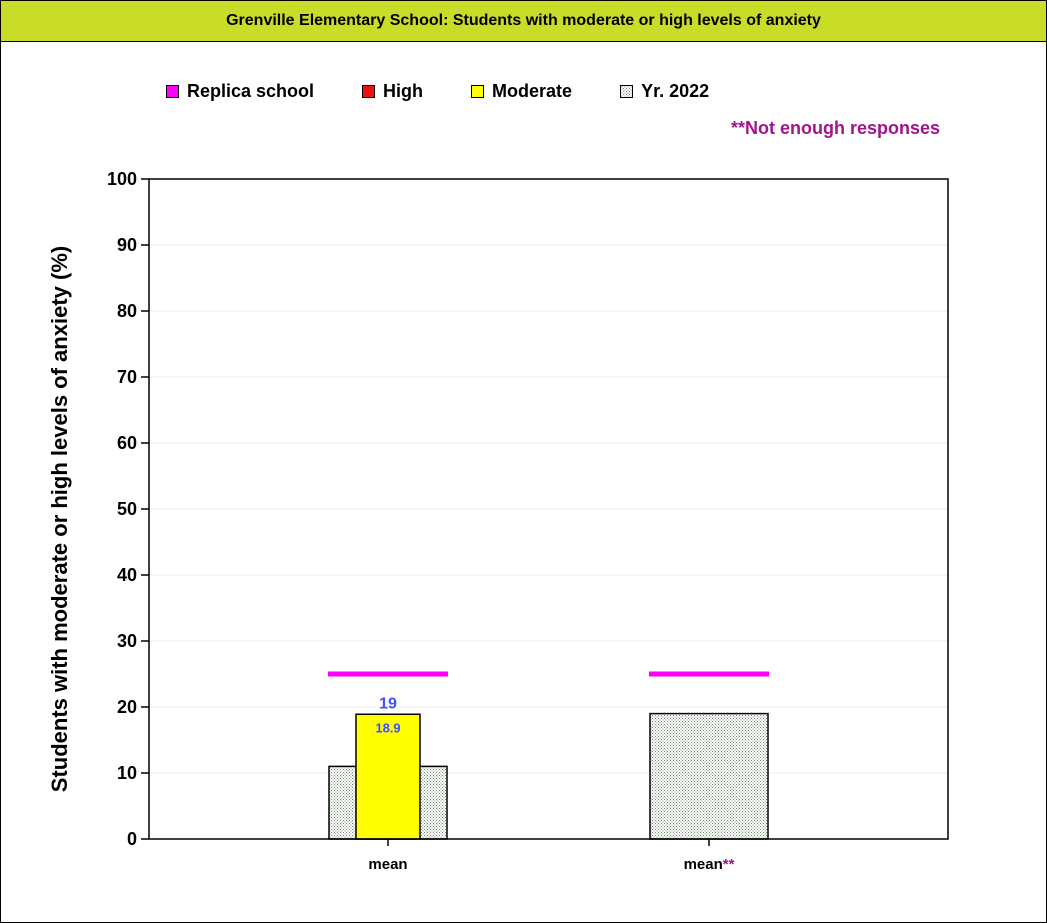  I want to click on y-tick-label-50: 50, so click(127, 509).